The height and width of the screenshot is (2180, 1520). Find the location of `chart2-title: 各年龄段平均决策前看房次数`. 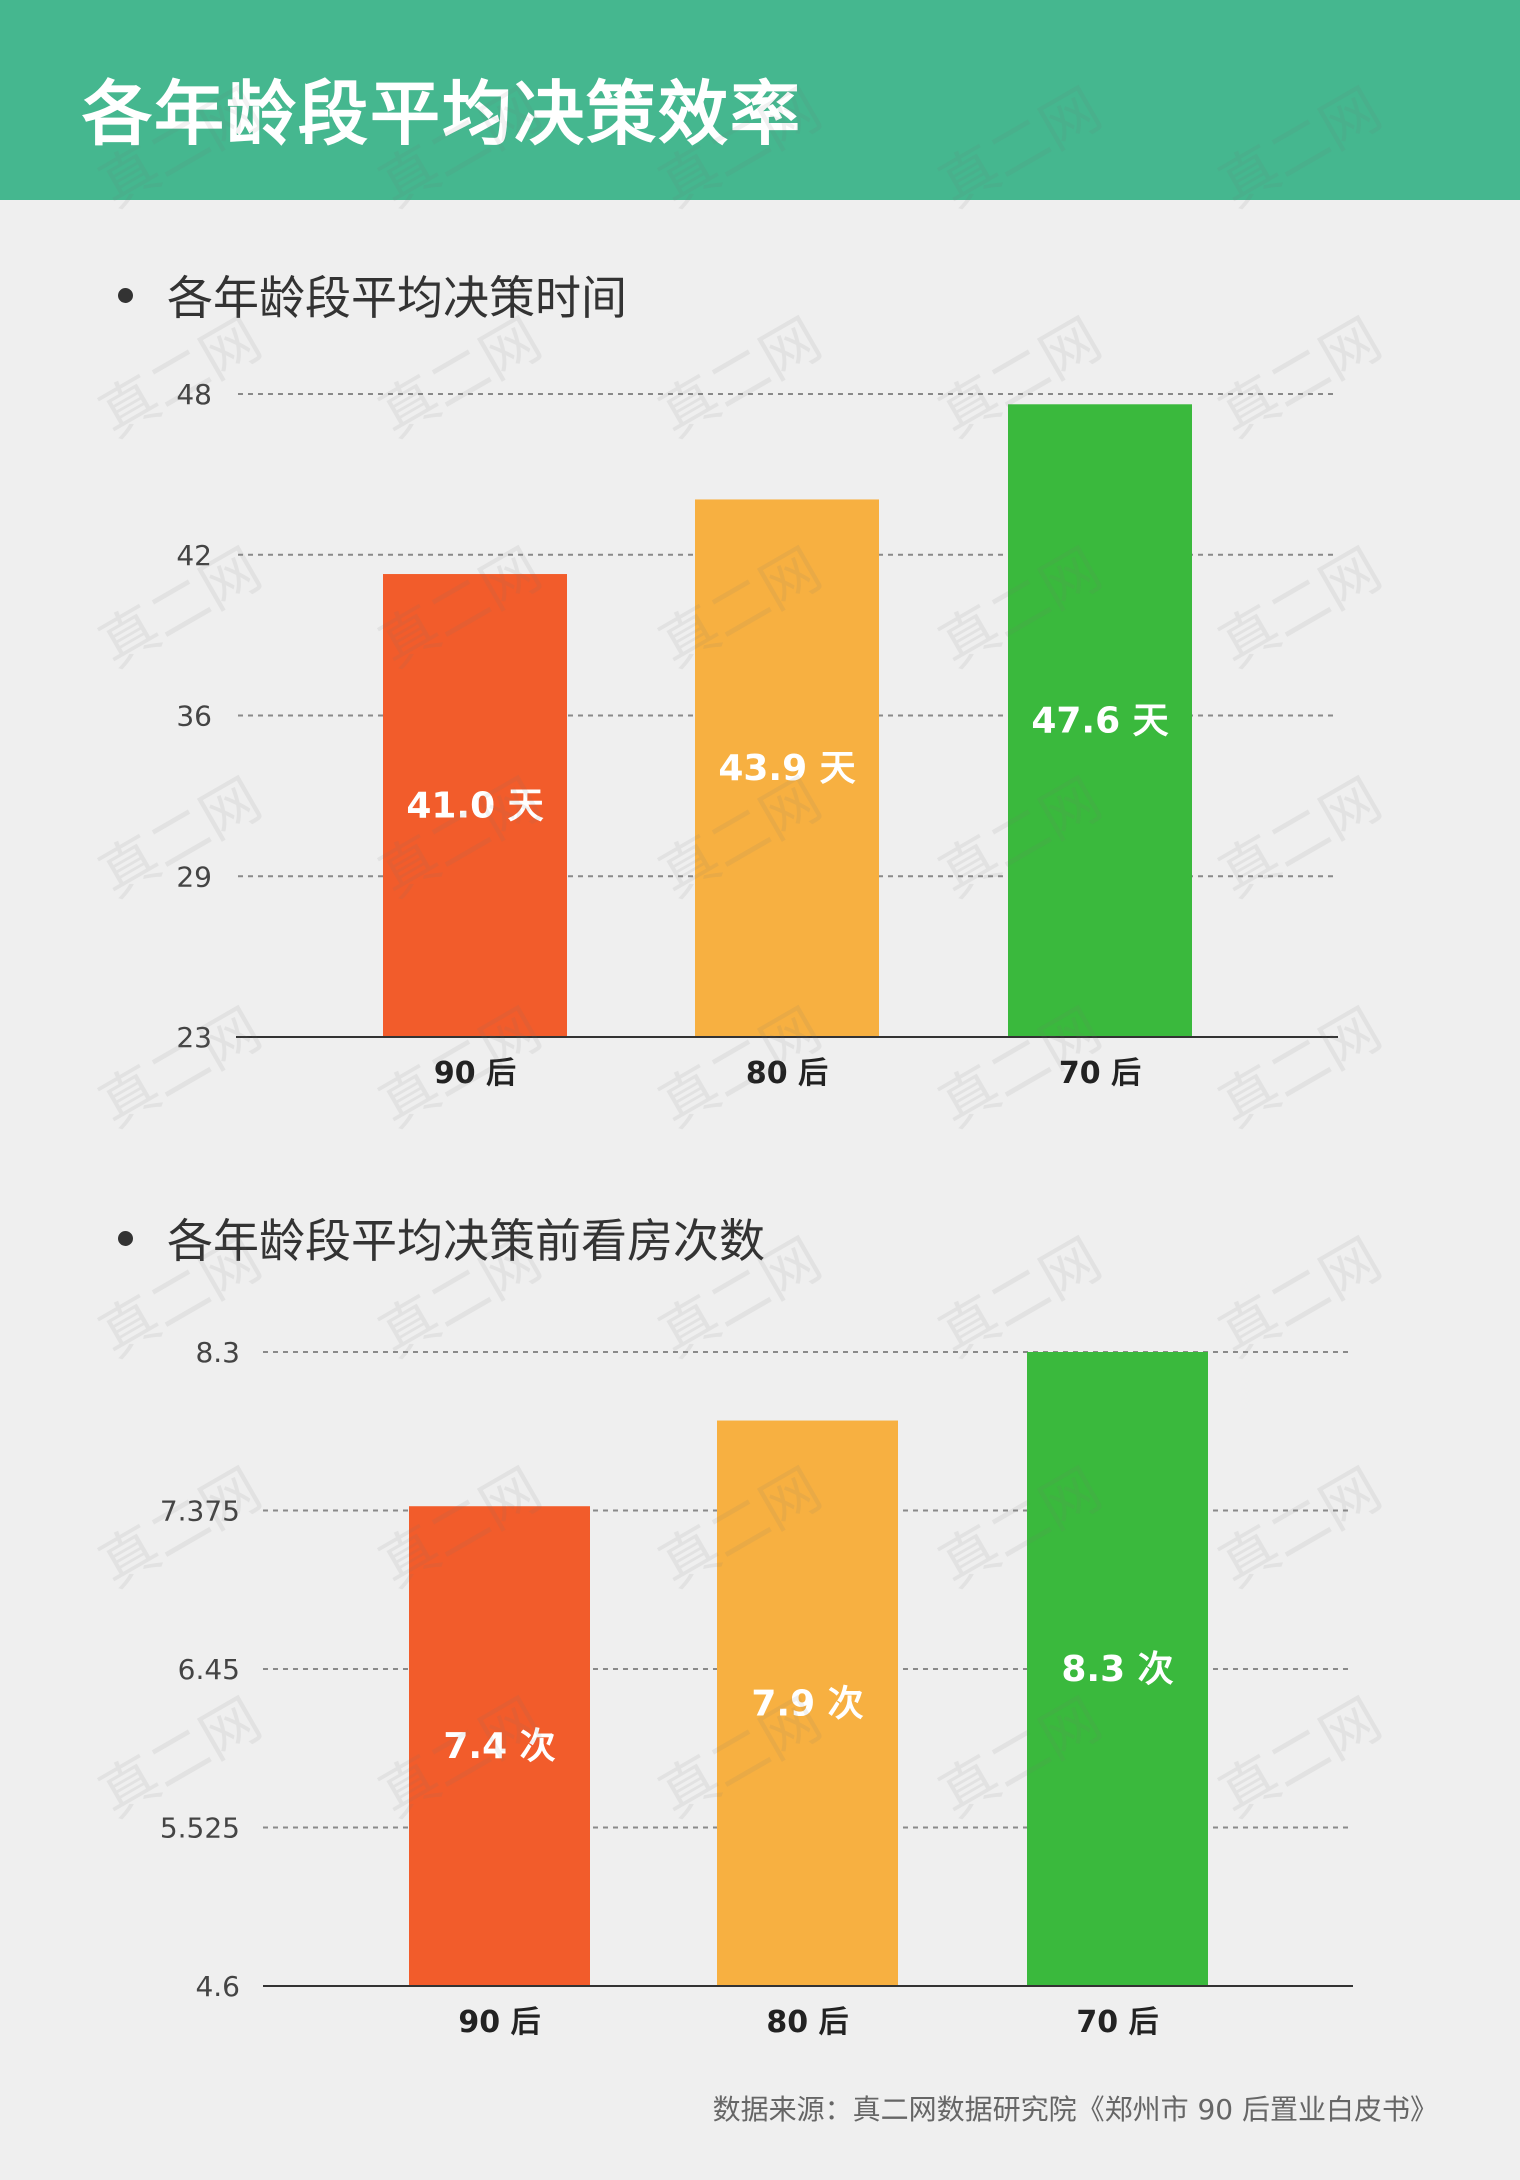

chart2-title: 各年龄段平均决策前看房次数 is located at coordinates (441, 1238).